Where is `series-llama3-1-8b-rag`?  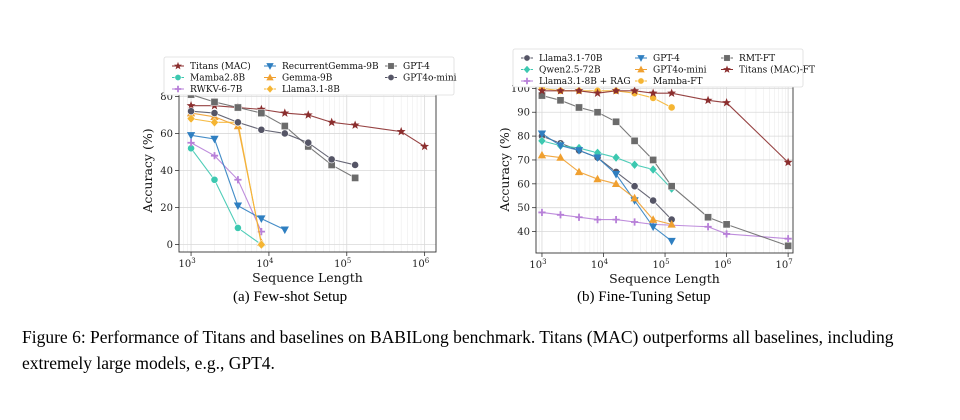 series-llama3-1-8b-rag is located at coordinates (665, 225).